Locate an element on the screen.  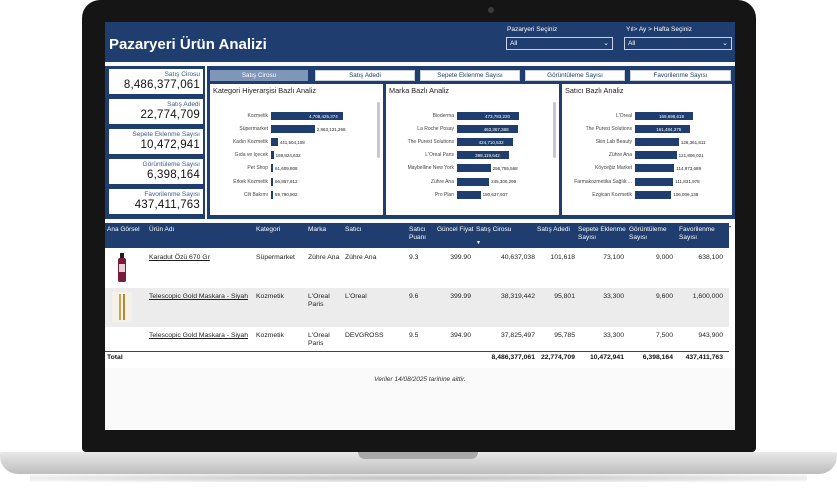
bar-row: Zühre Ana 121,806,021 is located at coordinates (647, 155).